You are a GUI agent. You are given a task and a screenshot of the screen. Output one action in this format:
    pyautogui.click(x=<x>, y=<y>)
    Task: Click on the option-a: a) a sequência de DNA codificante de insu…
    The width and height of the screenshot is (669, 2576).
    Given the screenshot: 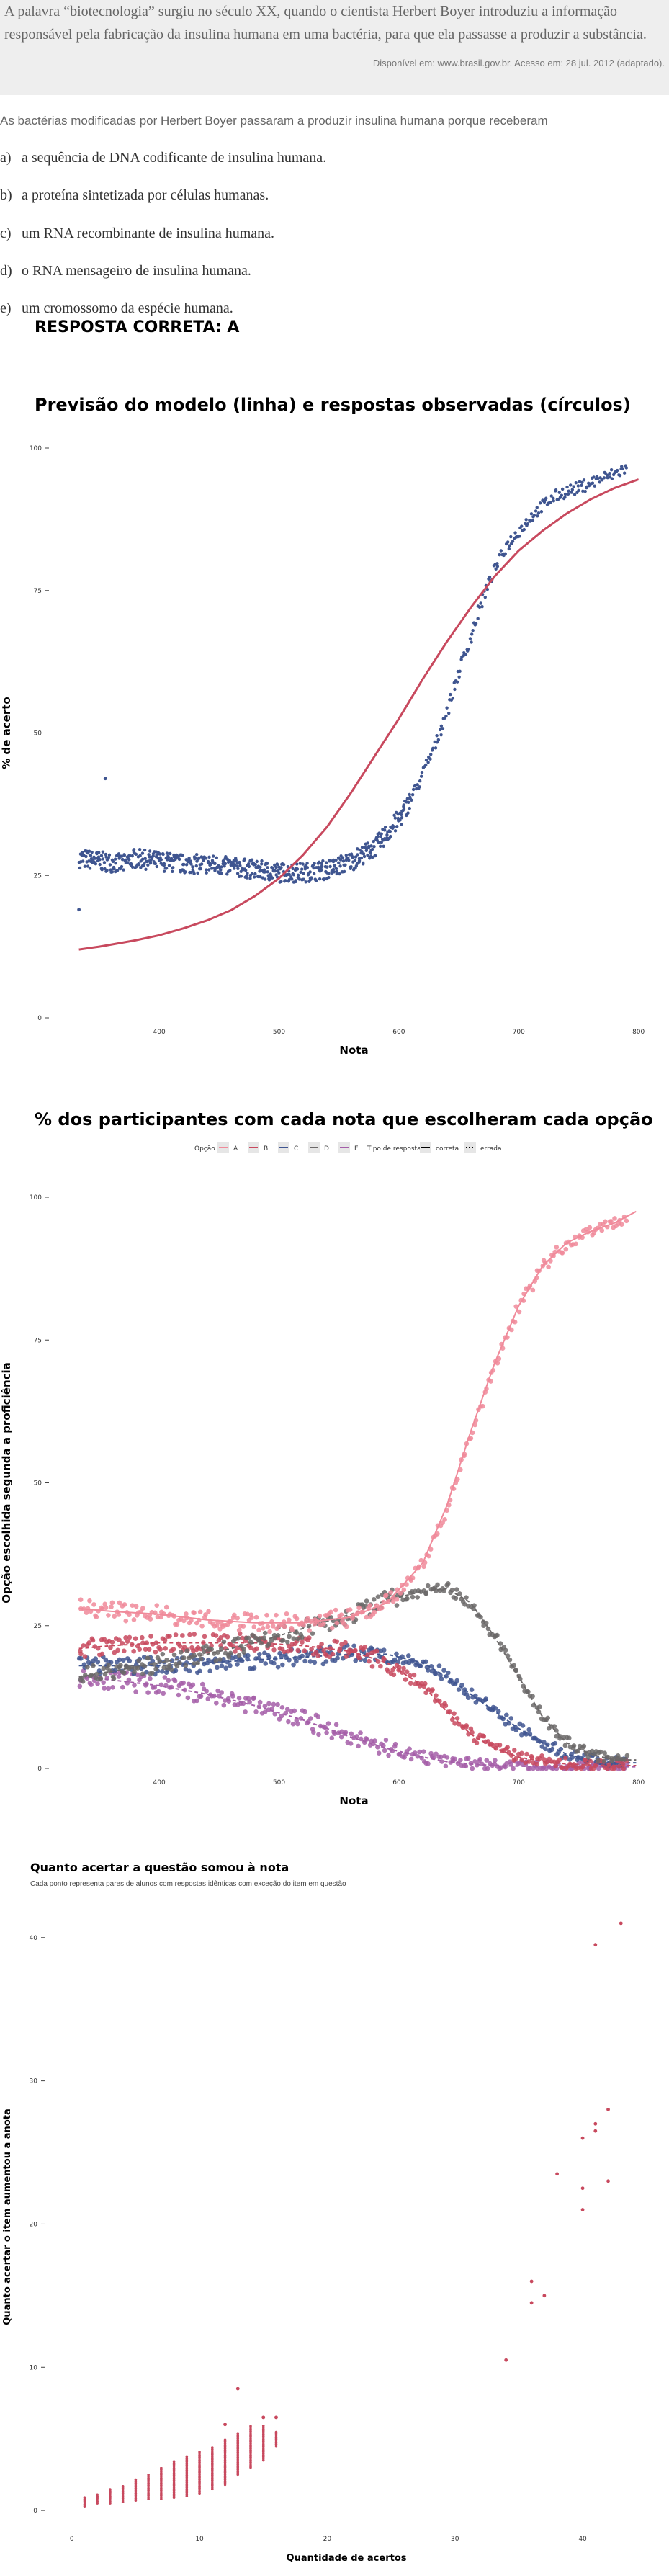 What is the action you would take?
    pyautogui.click(x=163, y=158)
    